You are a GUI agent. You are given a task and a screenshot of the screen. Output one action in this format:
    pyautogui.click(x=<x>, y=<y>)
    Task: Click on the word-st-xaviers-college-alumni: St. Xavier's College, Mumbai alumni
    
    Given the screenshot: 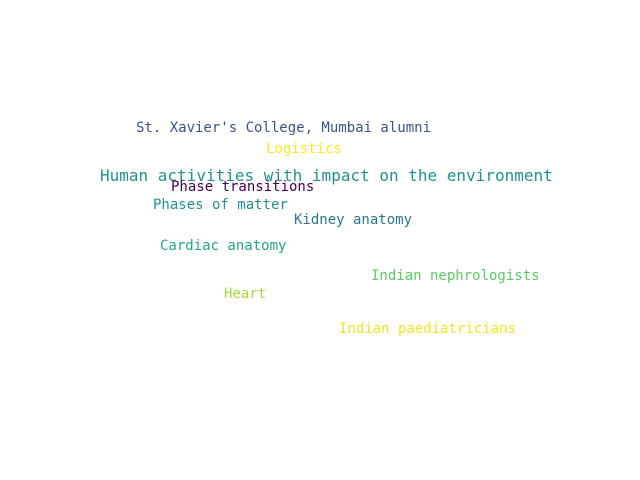 What is the action you would take?
    pyautogui.click(x=284, y=128)
    